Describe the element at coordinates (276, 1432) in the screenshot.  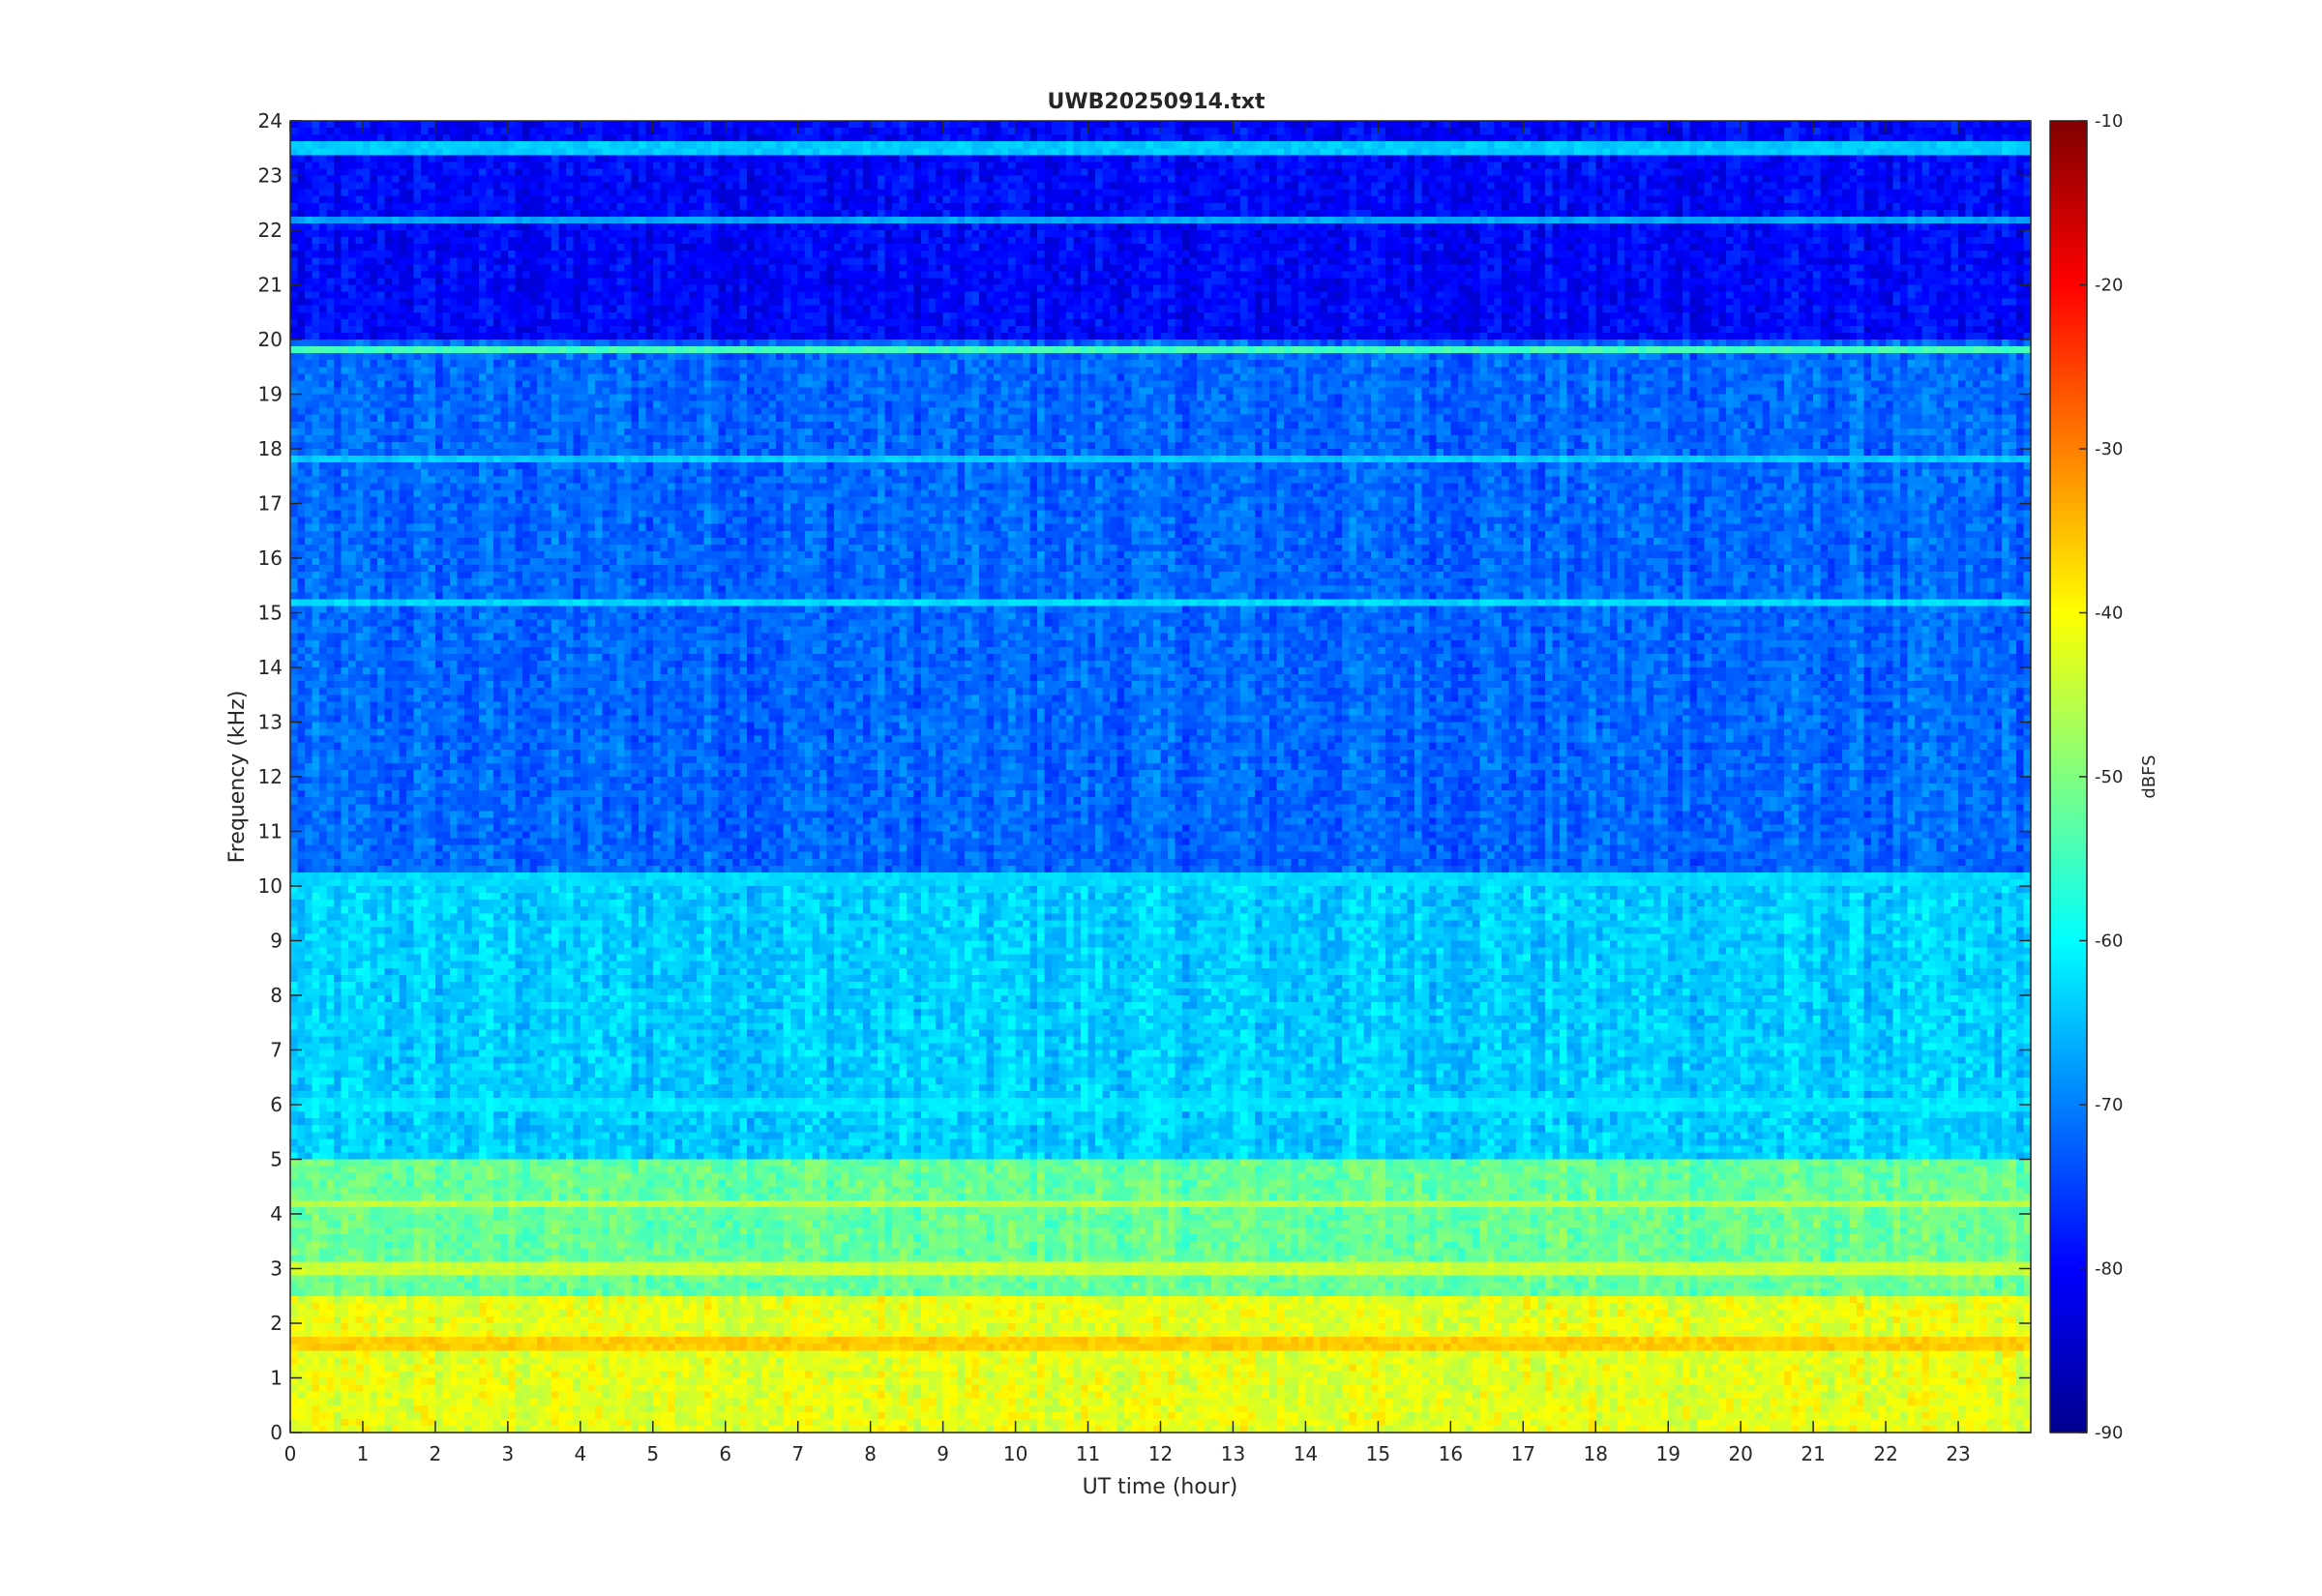
I see `y-tick-label: 0` at that location.